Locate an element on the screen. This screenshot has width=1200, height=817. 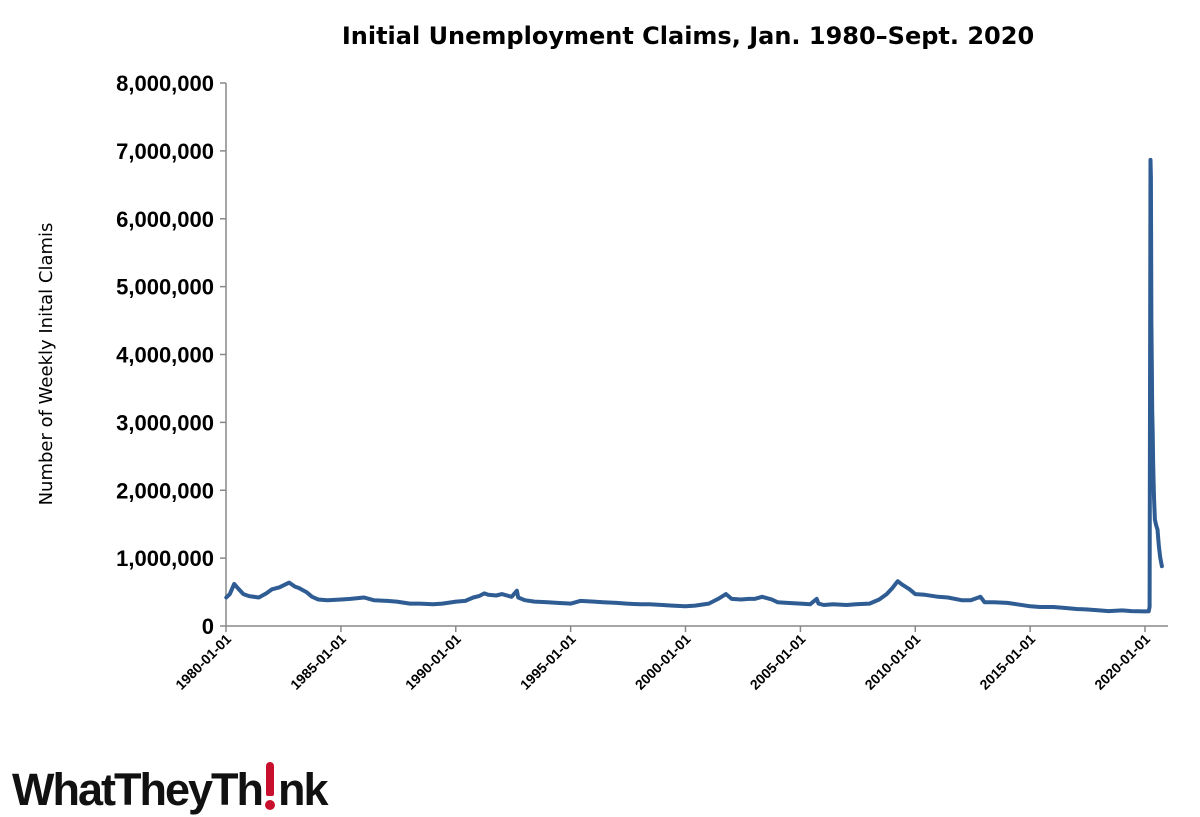
x-tick-label: 1990-01-01 is located at coordinates (433, 662).